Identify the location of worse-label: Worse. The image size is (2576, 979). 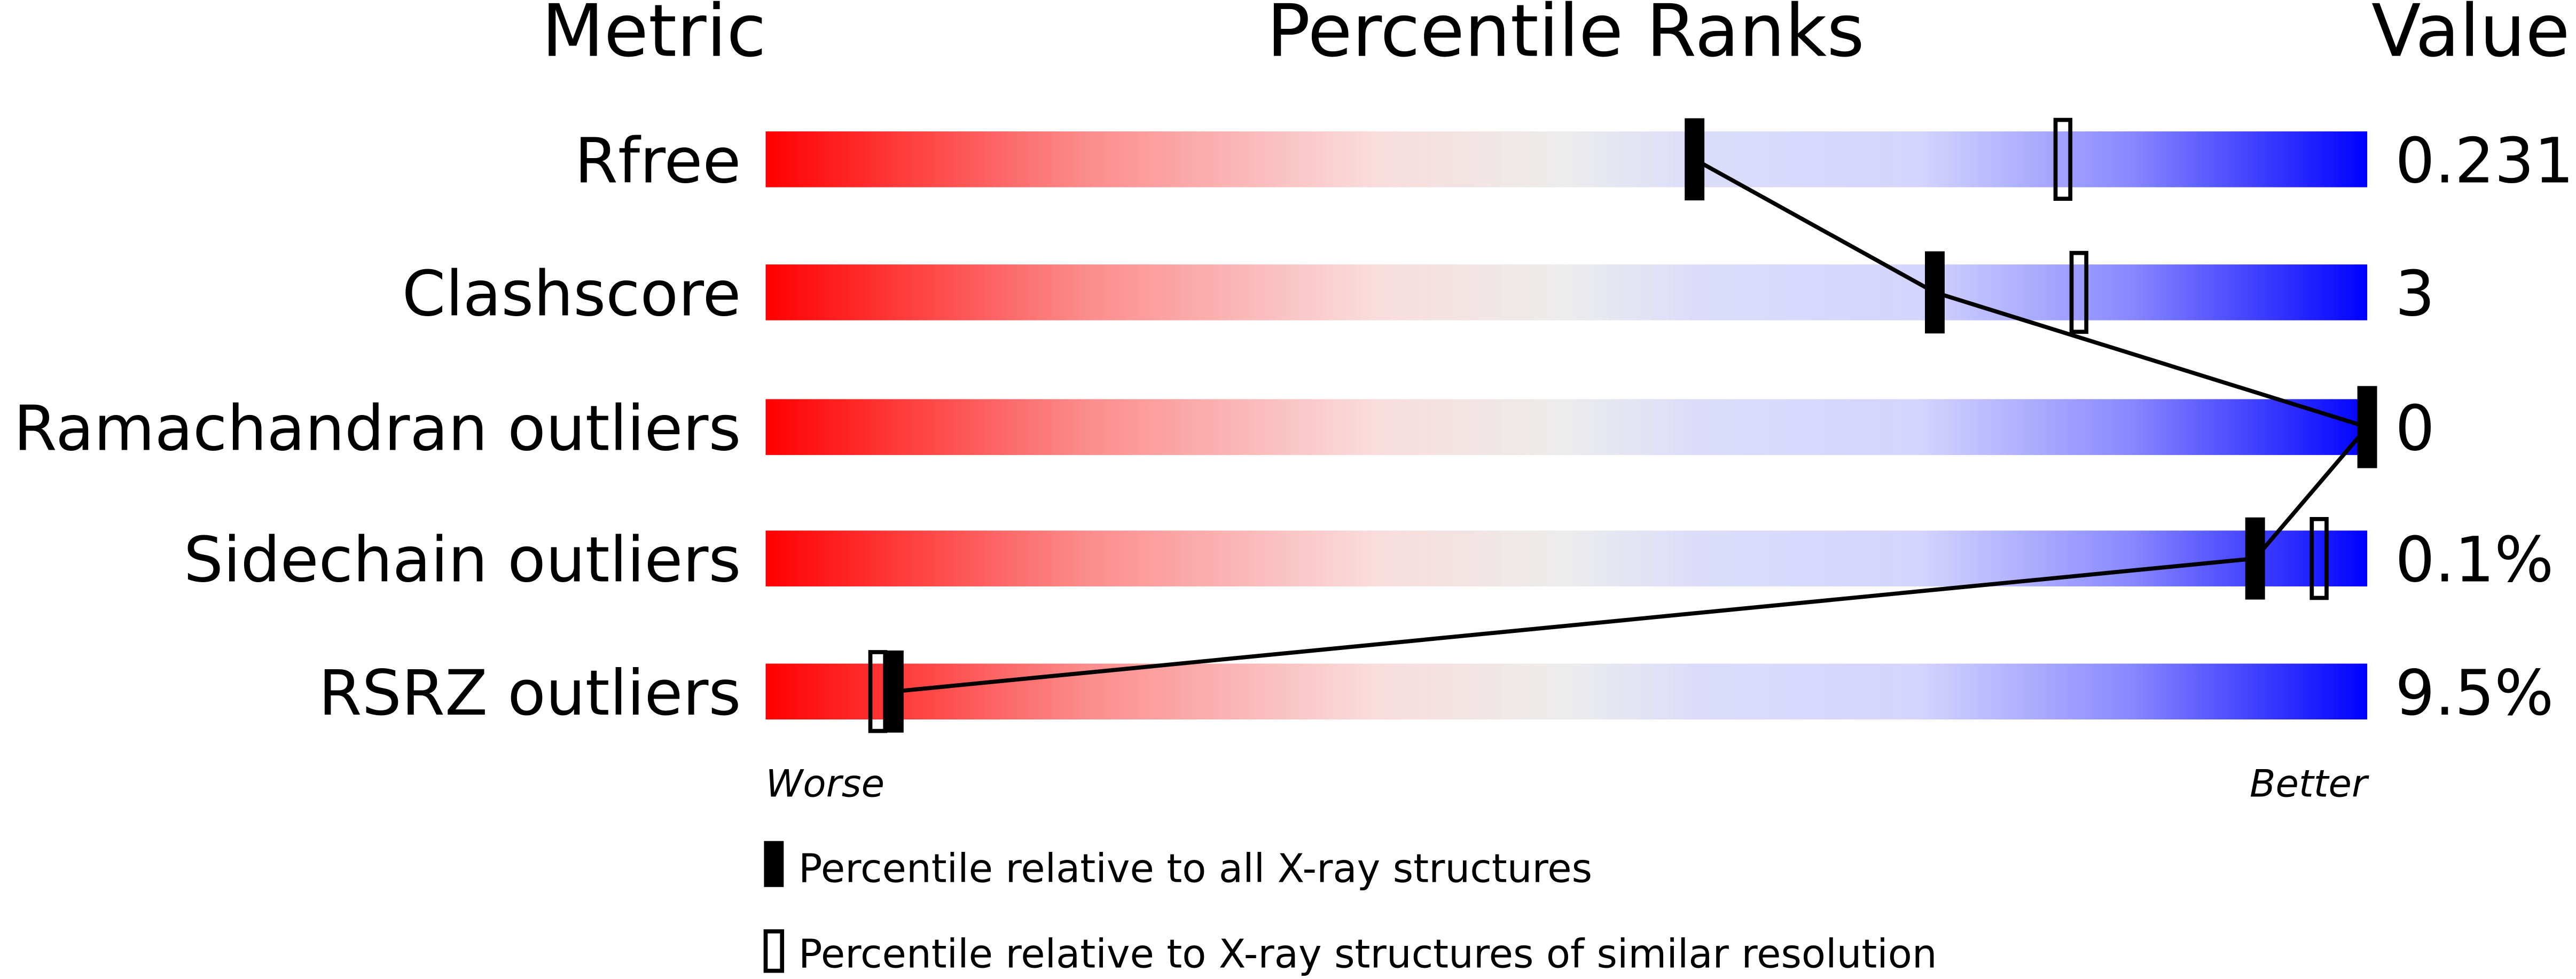
(824, 784).